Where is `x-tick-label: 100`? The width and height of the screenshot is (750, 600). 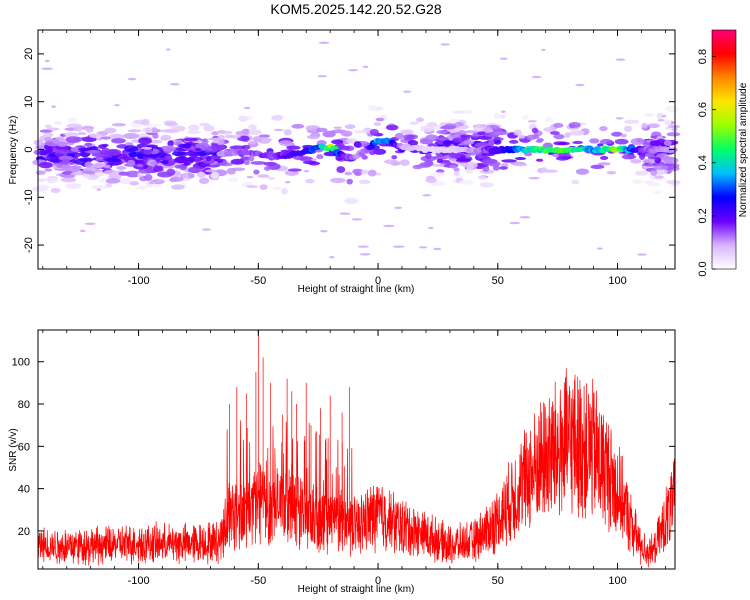 x-tick-label: 100 is located at coordinates (617, 281).